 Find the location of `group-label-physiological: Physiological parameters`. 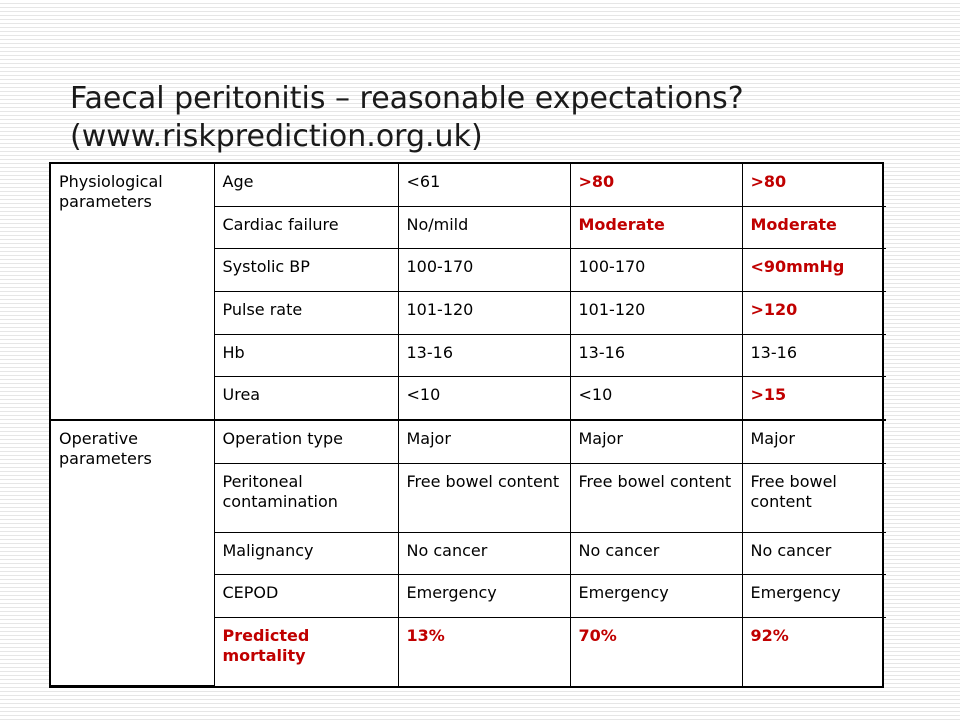

group-label-physiological: Physiological parameters is located at coordinates (133, 293).